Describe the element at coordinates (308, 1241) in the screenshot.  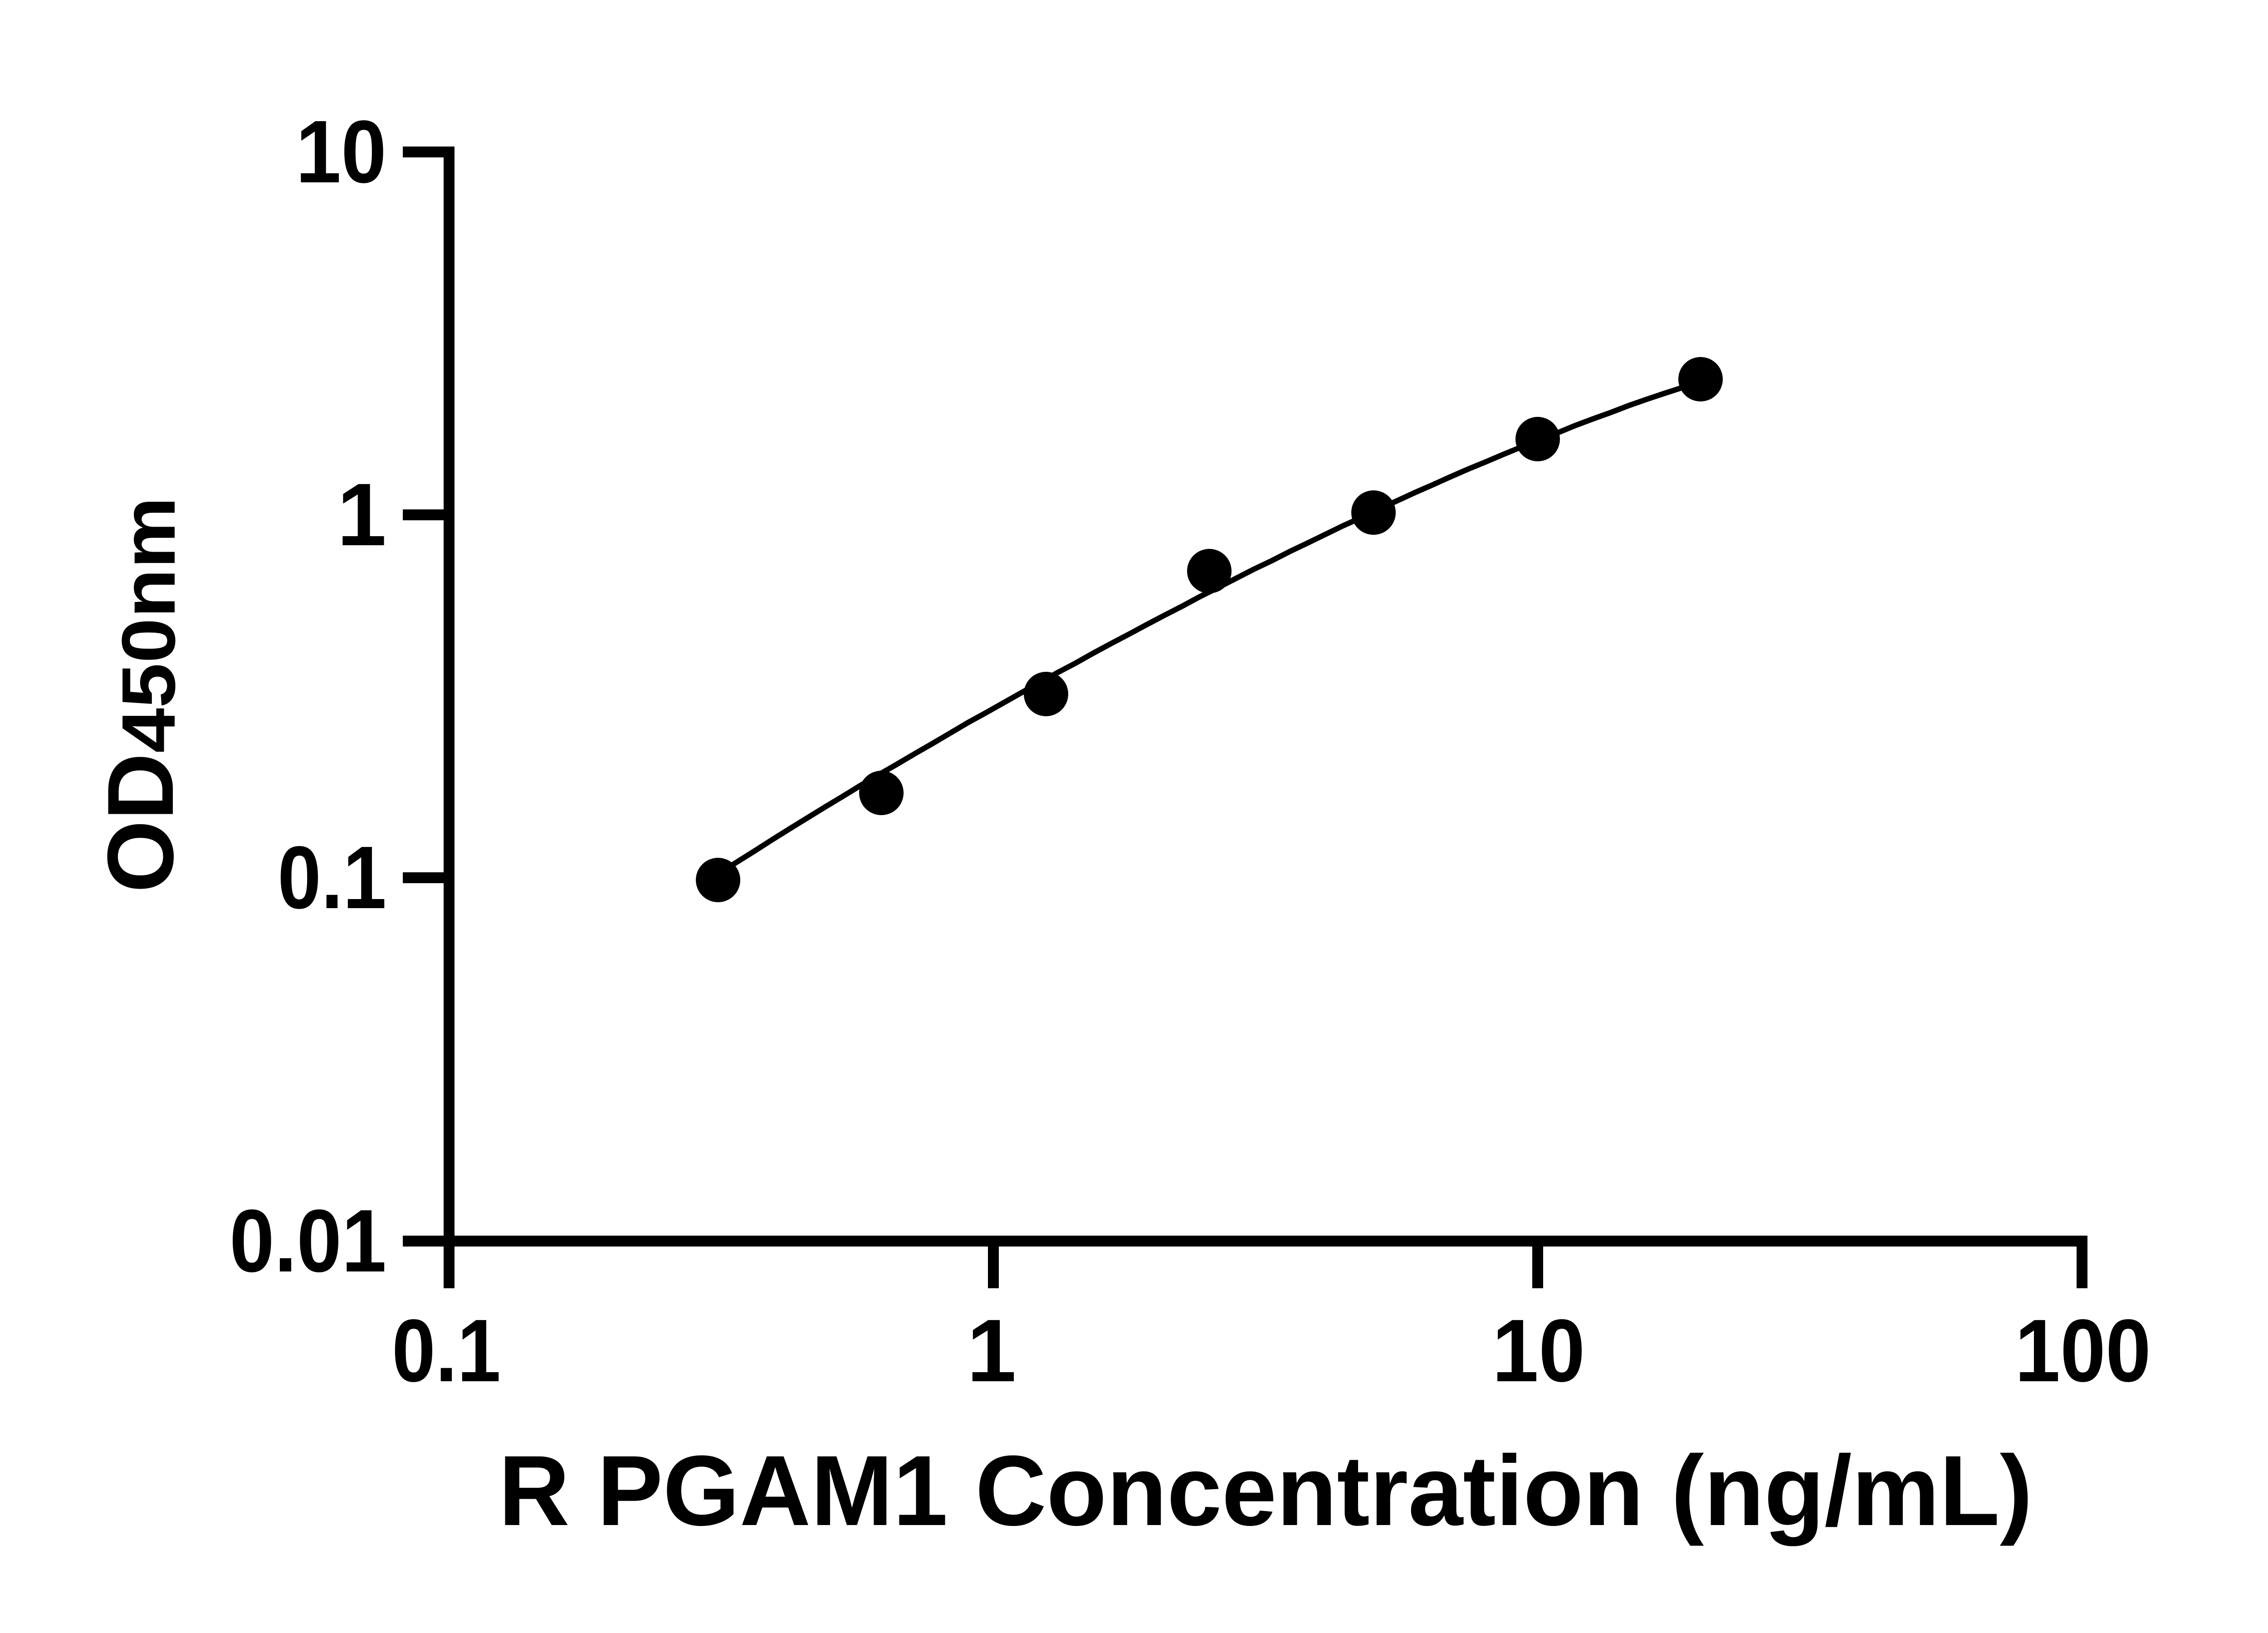
I see `svg-text: 0.01` at that location.